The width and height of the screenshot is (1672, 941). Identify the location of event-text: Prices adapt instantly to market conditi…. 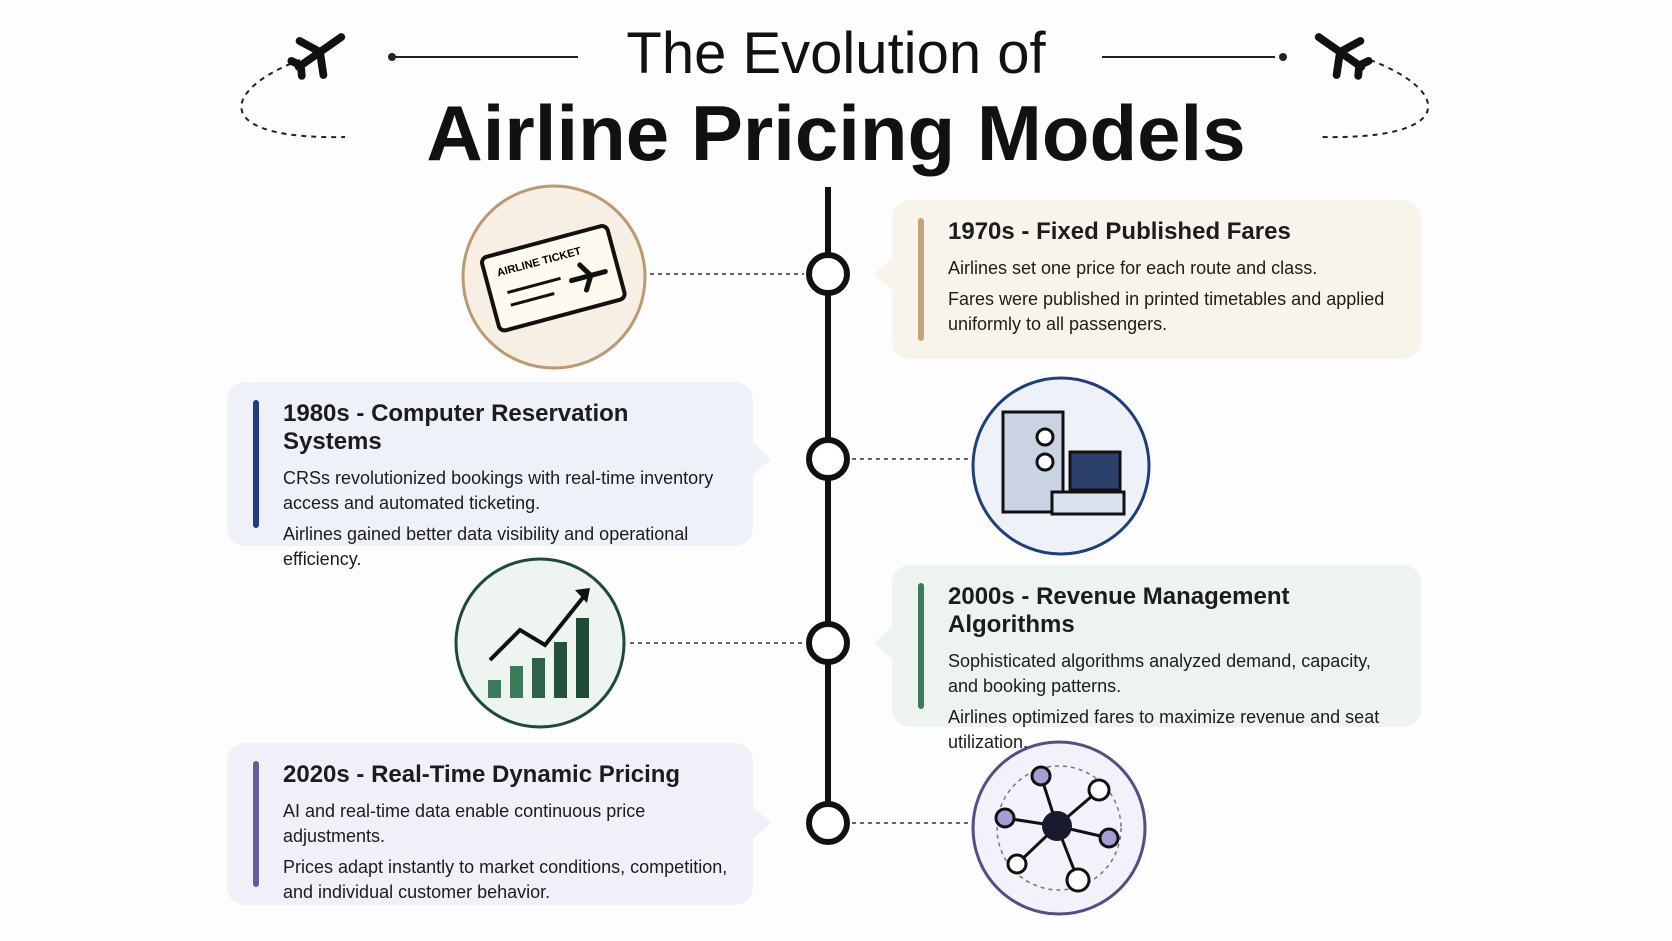
(505, 879).